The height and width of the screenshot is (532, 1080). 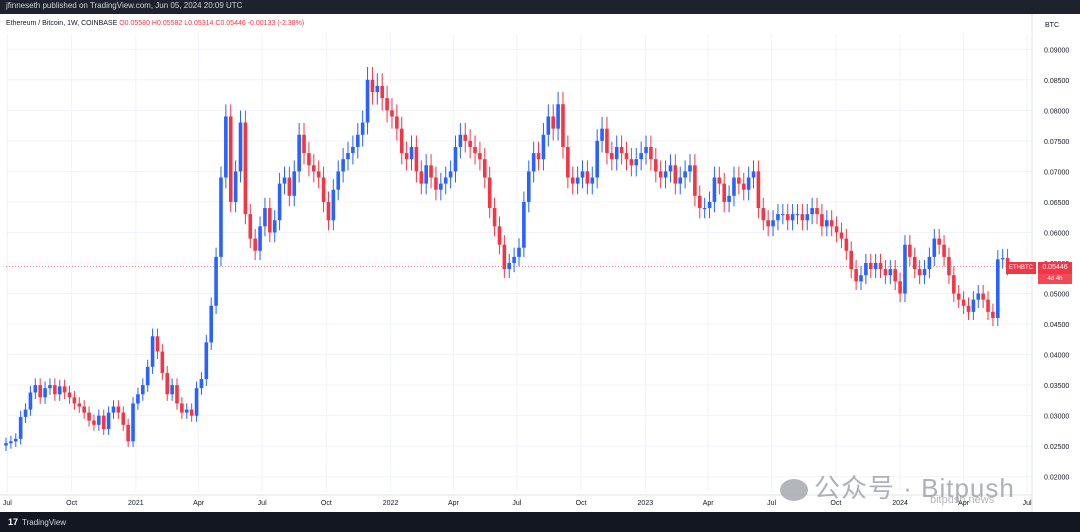 What do you see at coordinates (1055, 279) in the screenshot?
I see `bar-countdown: 4d 4h` at bounding box center [1055, 279].